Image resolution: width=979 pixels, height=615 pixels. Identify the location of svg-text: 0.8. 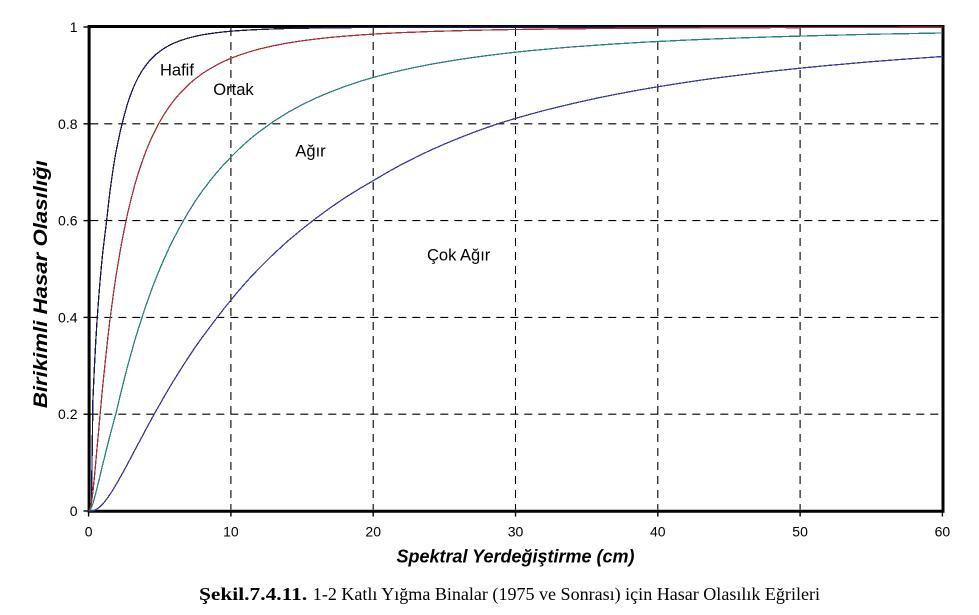
(68, 124).